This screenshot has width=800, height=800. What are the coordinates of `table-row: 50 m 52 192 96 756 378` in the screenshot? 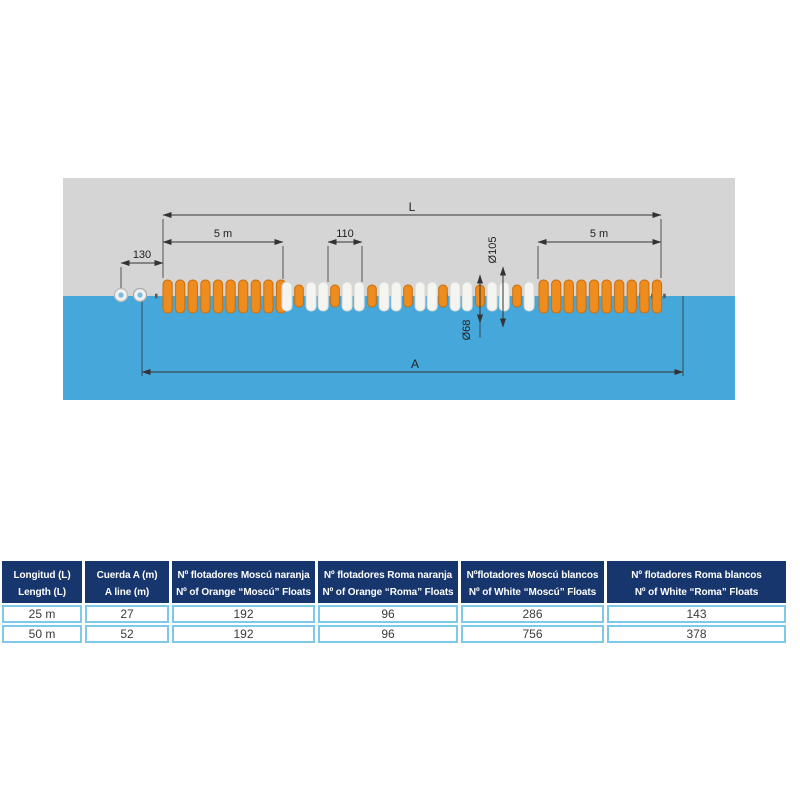 It's located at (394, 634).